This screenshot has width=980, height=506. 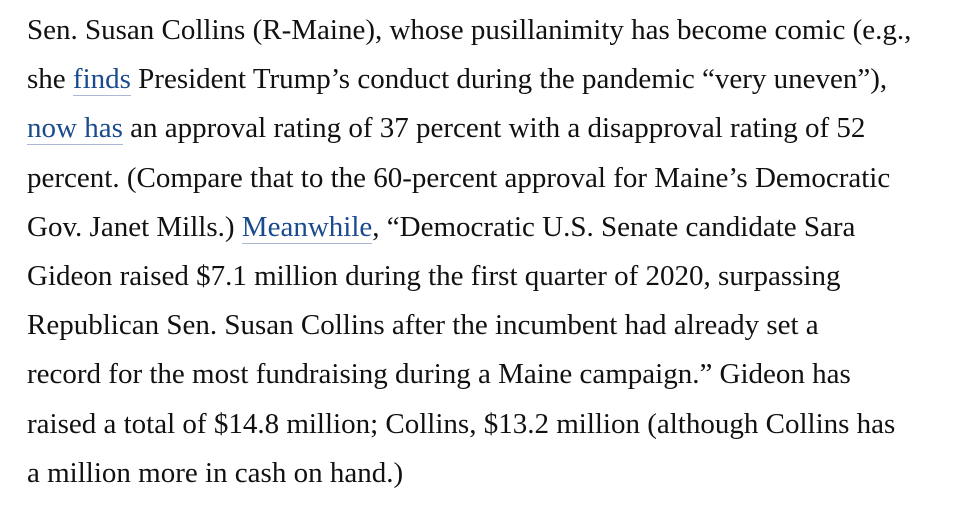 What do you see at coordinates (50, 79) in the screenshot?
I see `text-segment: she` at bounding box center [50, 79].